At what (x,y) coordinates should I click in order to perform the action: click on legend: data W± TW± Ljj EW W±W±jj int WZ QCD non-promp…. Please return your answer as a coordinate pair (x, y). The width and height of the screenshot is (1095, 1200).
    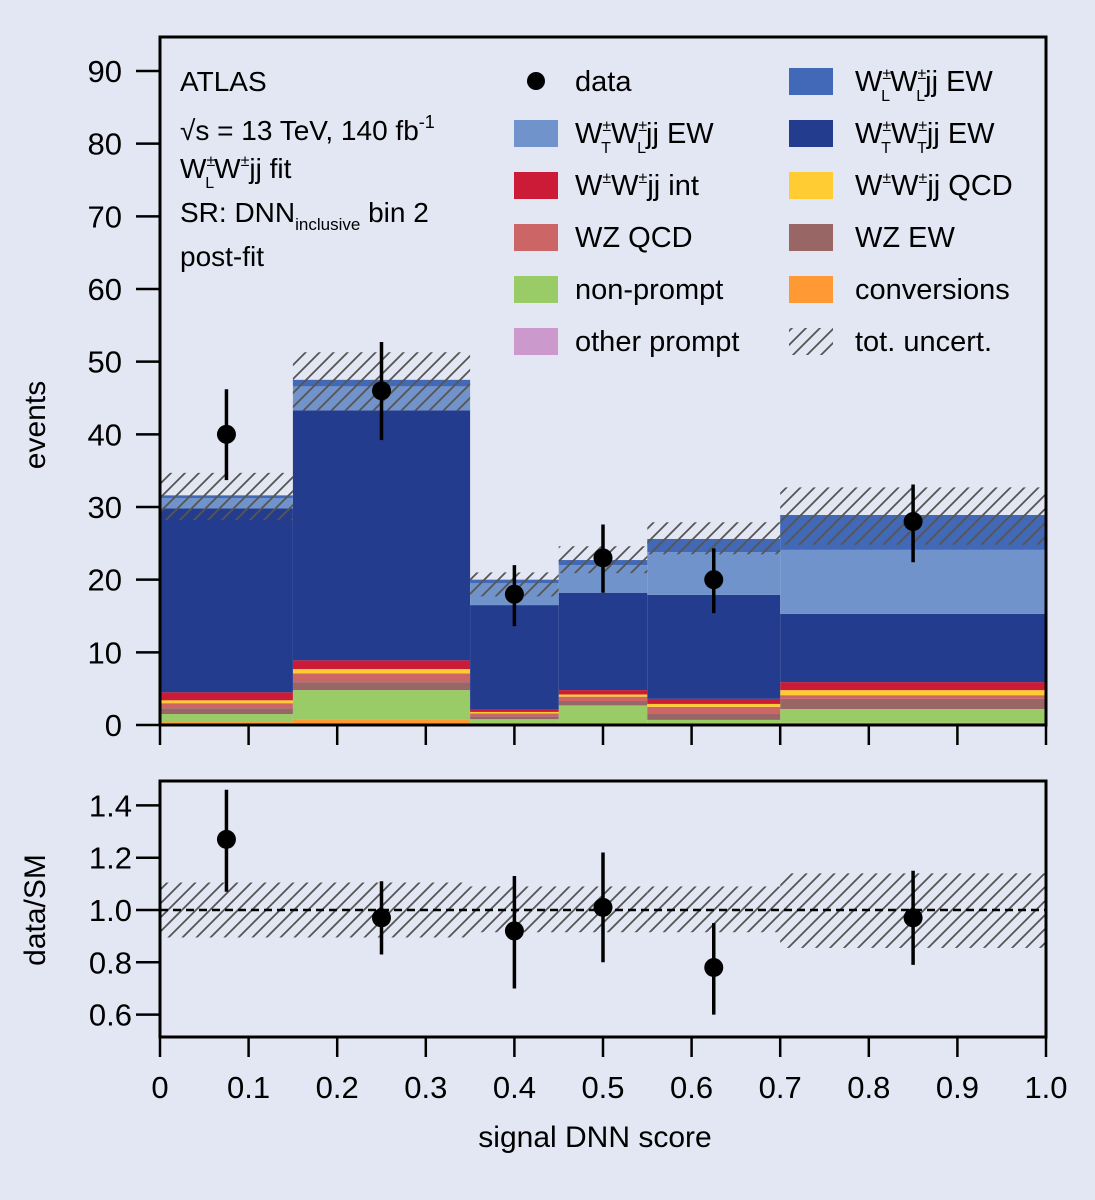
    Looking at the image, I should click on (763, 212).